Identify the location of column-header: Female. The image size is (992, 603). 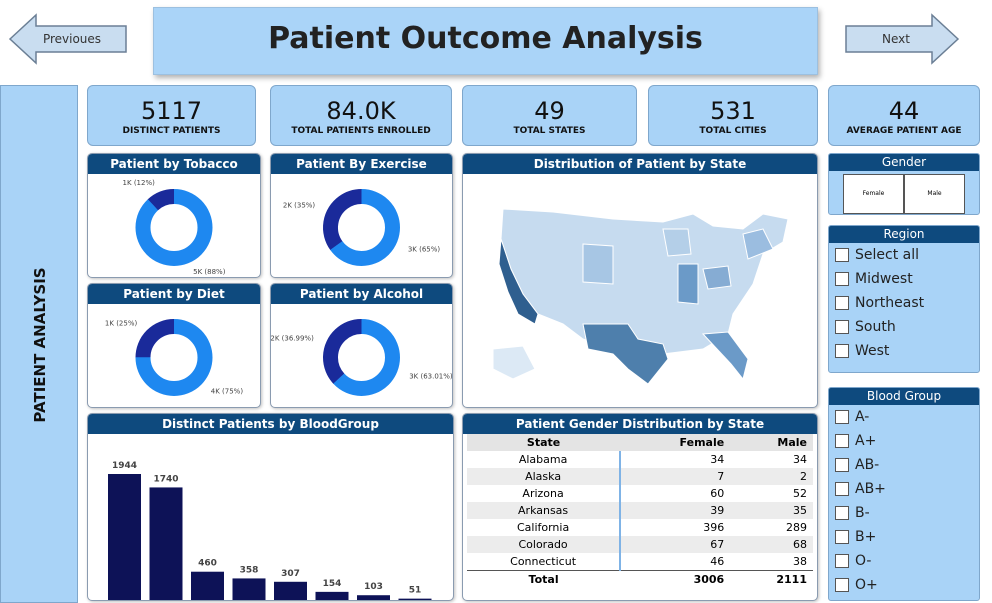
(675, 442).